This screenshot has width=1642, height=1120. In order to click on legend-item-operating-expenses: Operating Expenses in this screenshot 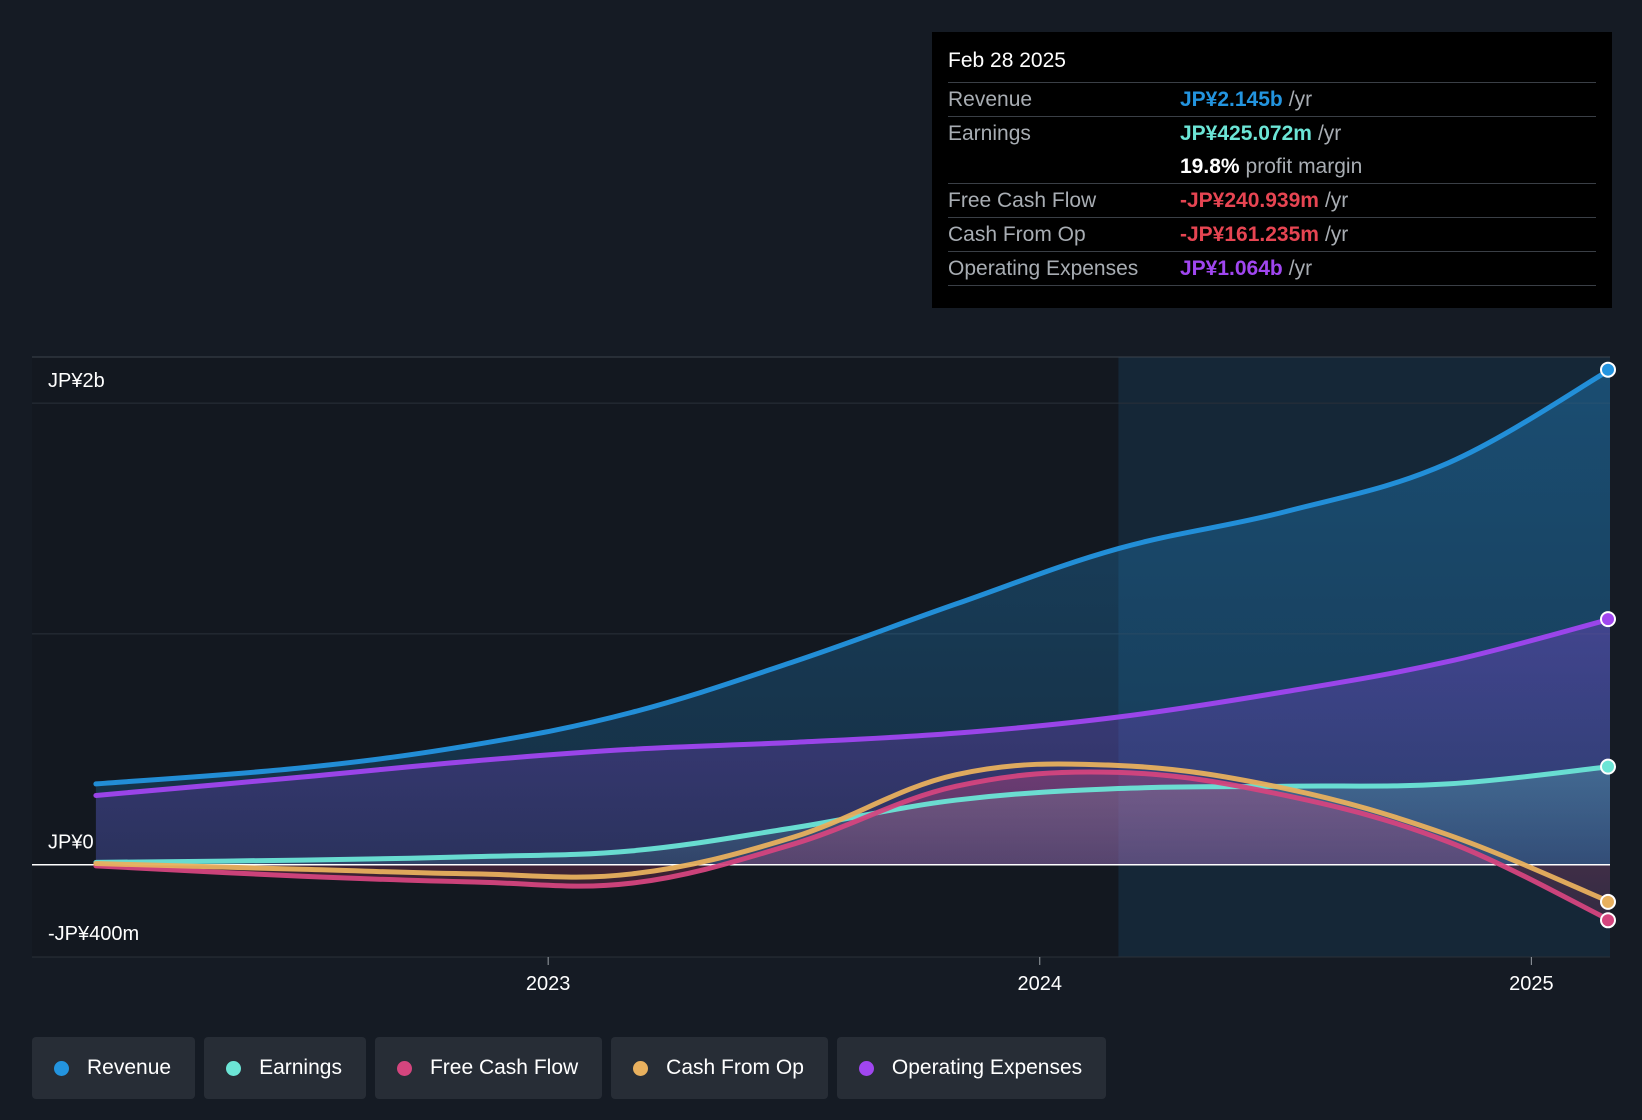, I will do `click(971, 1068)`.